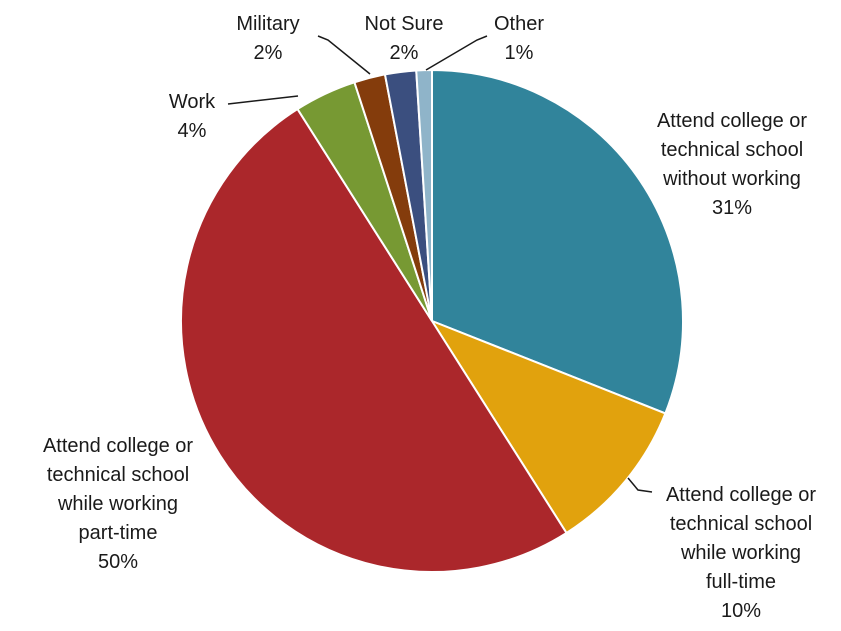 The image size is (841, 631). What do you see at coordinates (118, 533) in the screenshot?
I see `slice-label-line: part-time` at bounding box center [118, 533].